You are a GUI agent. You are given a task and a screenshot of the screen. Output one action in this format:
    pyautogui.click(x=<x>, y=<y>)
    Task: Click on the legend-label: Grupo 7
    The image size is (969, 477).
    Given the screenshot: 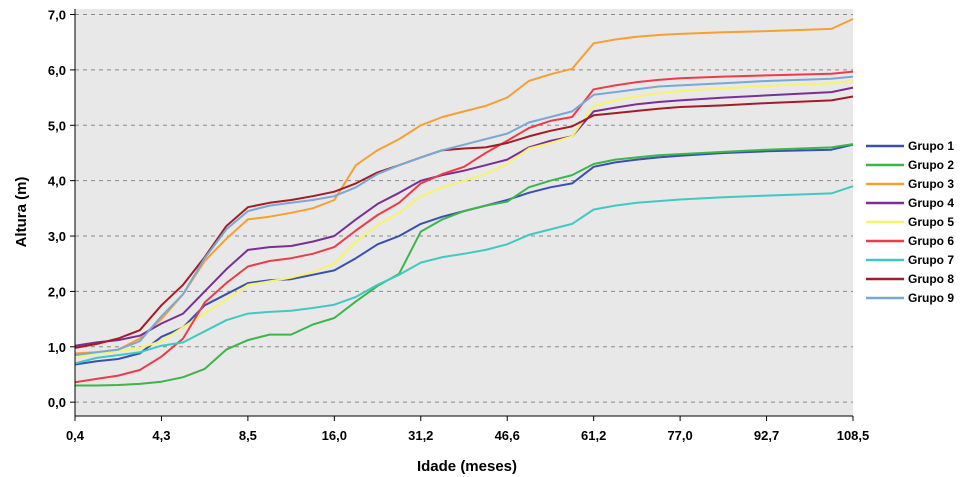 What is the action you would take?
    pyautogui.click(x=931, y=260)
    